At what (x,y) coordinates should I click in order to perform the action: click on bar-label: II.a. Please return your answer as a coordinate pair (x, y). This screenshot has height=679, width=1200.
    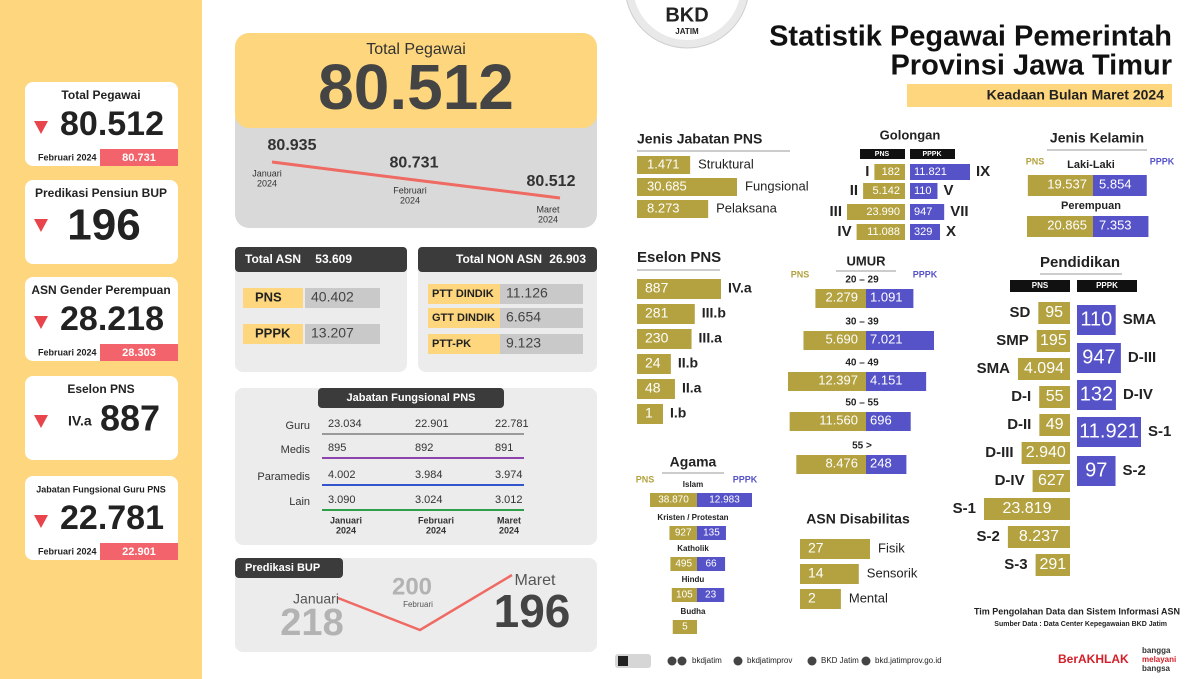
    Looking at the image, I should click on (692, 388).